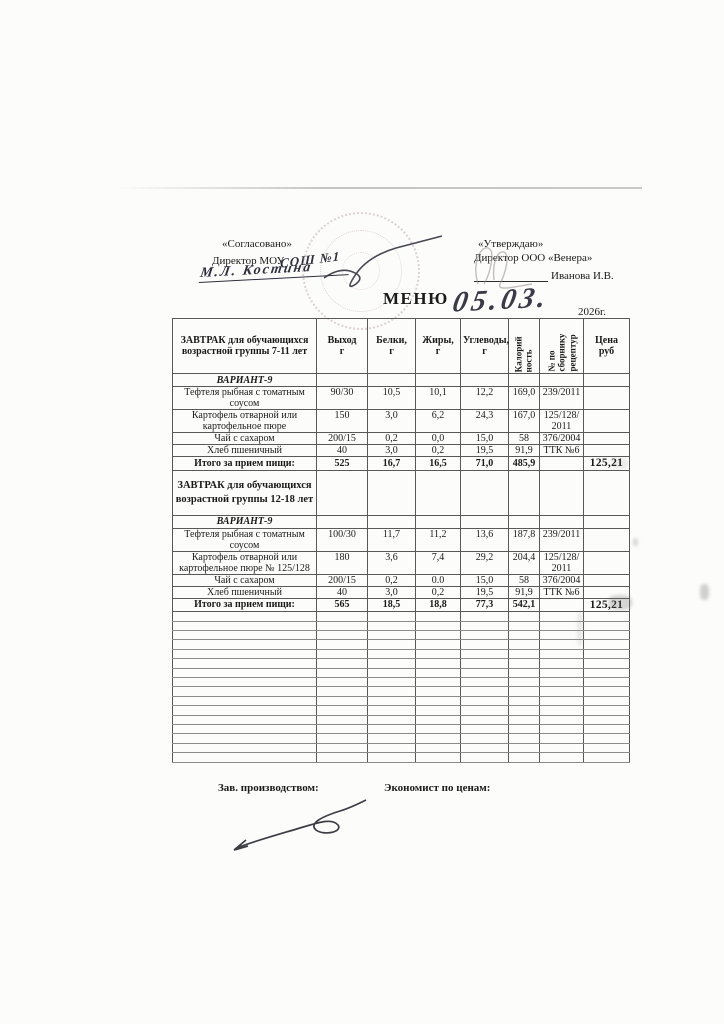  Describe the element at coordinates (501, 300) in the screenshot. I see `handwritten-date: 05.03.` at that location.